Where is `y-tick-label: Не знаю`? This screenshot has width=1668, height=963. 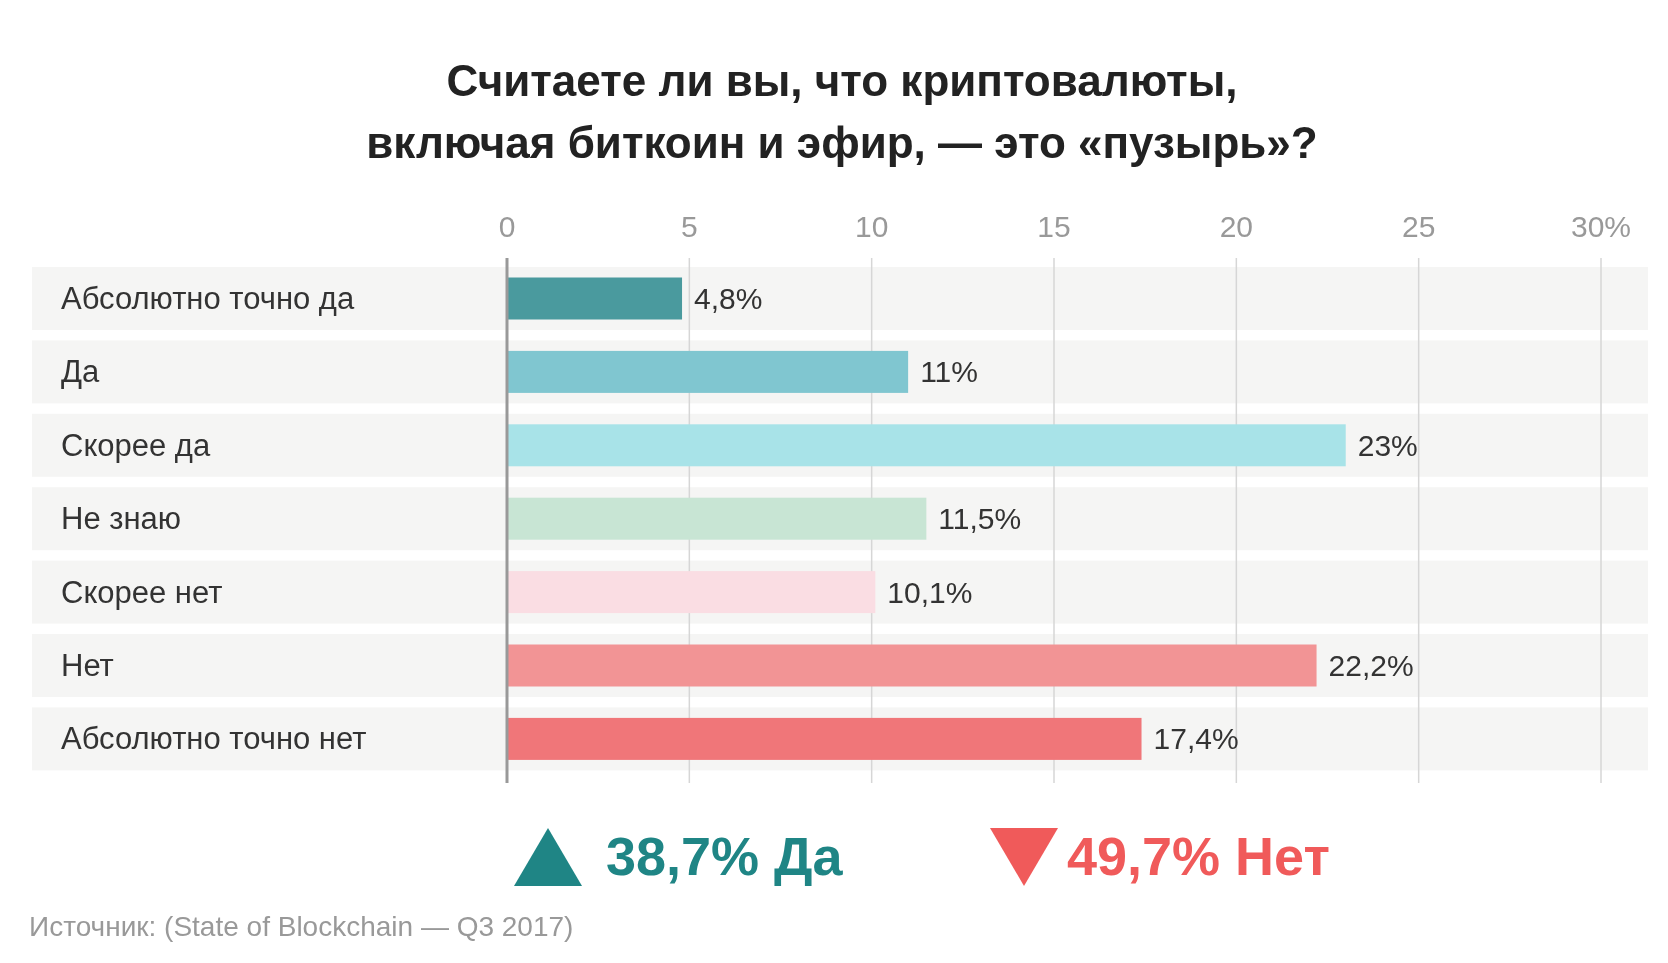
y-tick-label: Не знаю is located at coordinates (121, 519).